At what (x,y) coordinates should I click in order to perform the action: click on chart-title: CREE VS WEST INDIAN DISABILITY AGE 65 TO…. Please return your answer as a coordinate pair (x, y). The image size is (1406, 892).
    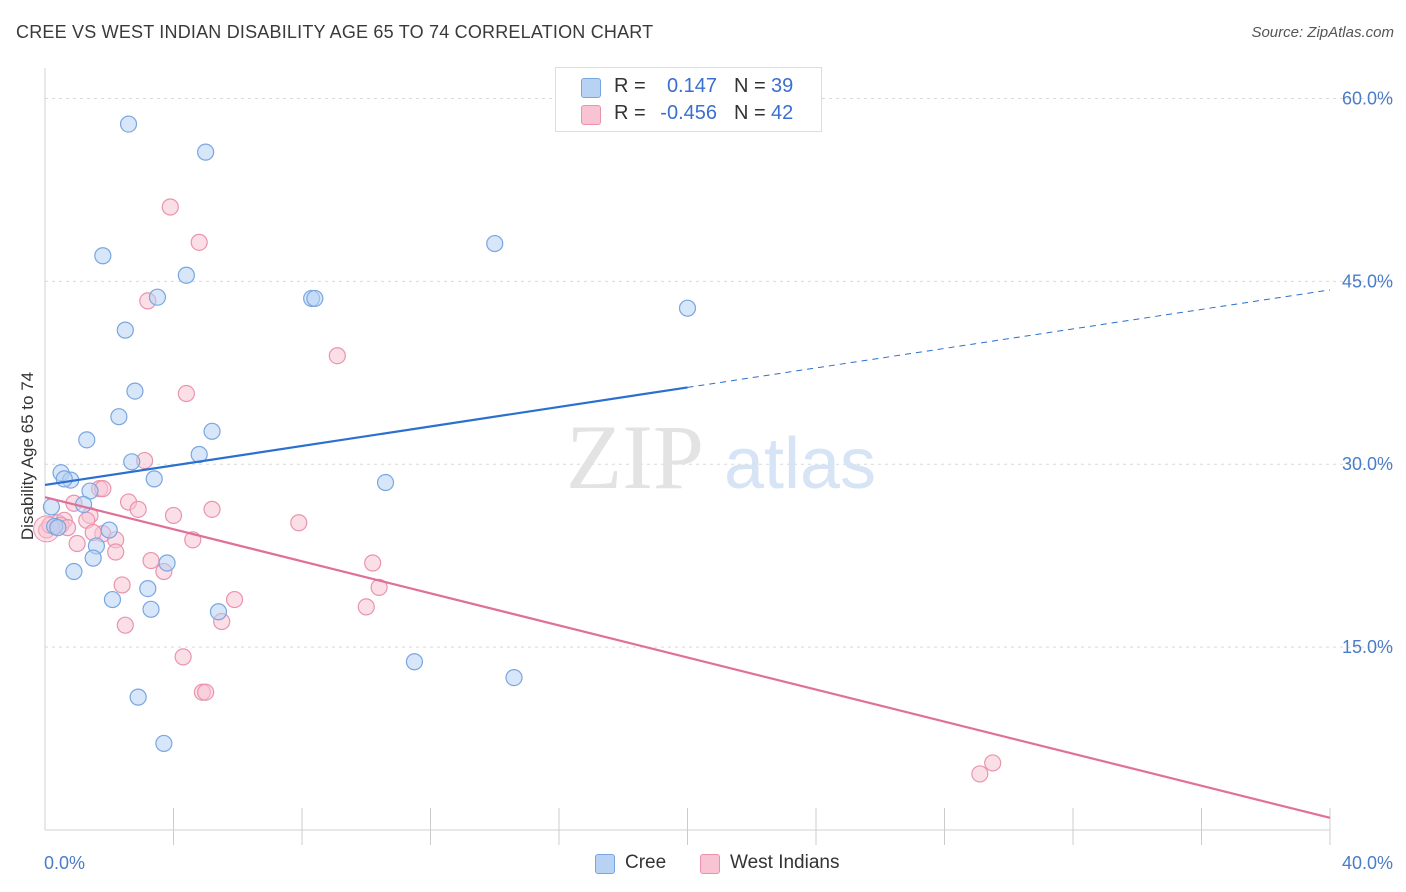
    Looking at the image, I should click on (335, 32).